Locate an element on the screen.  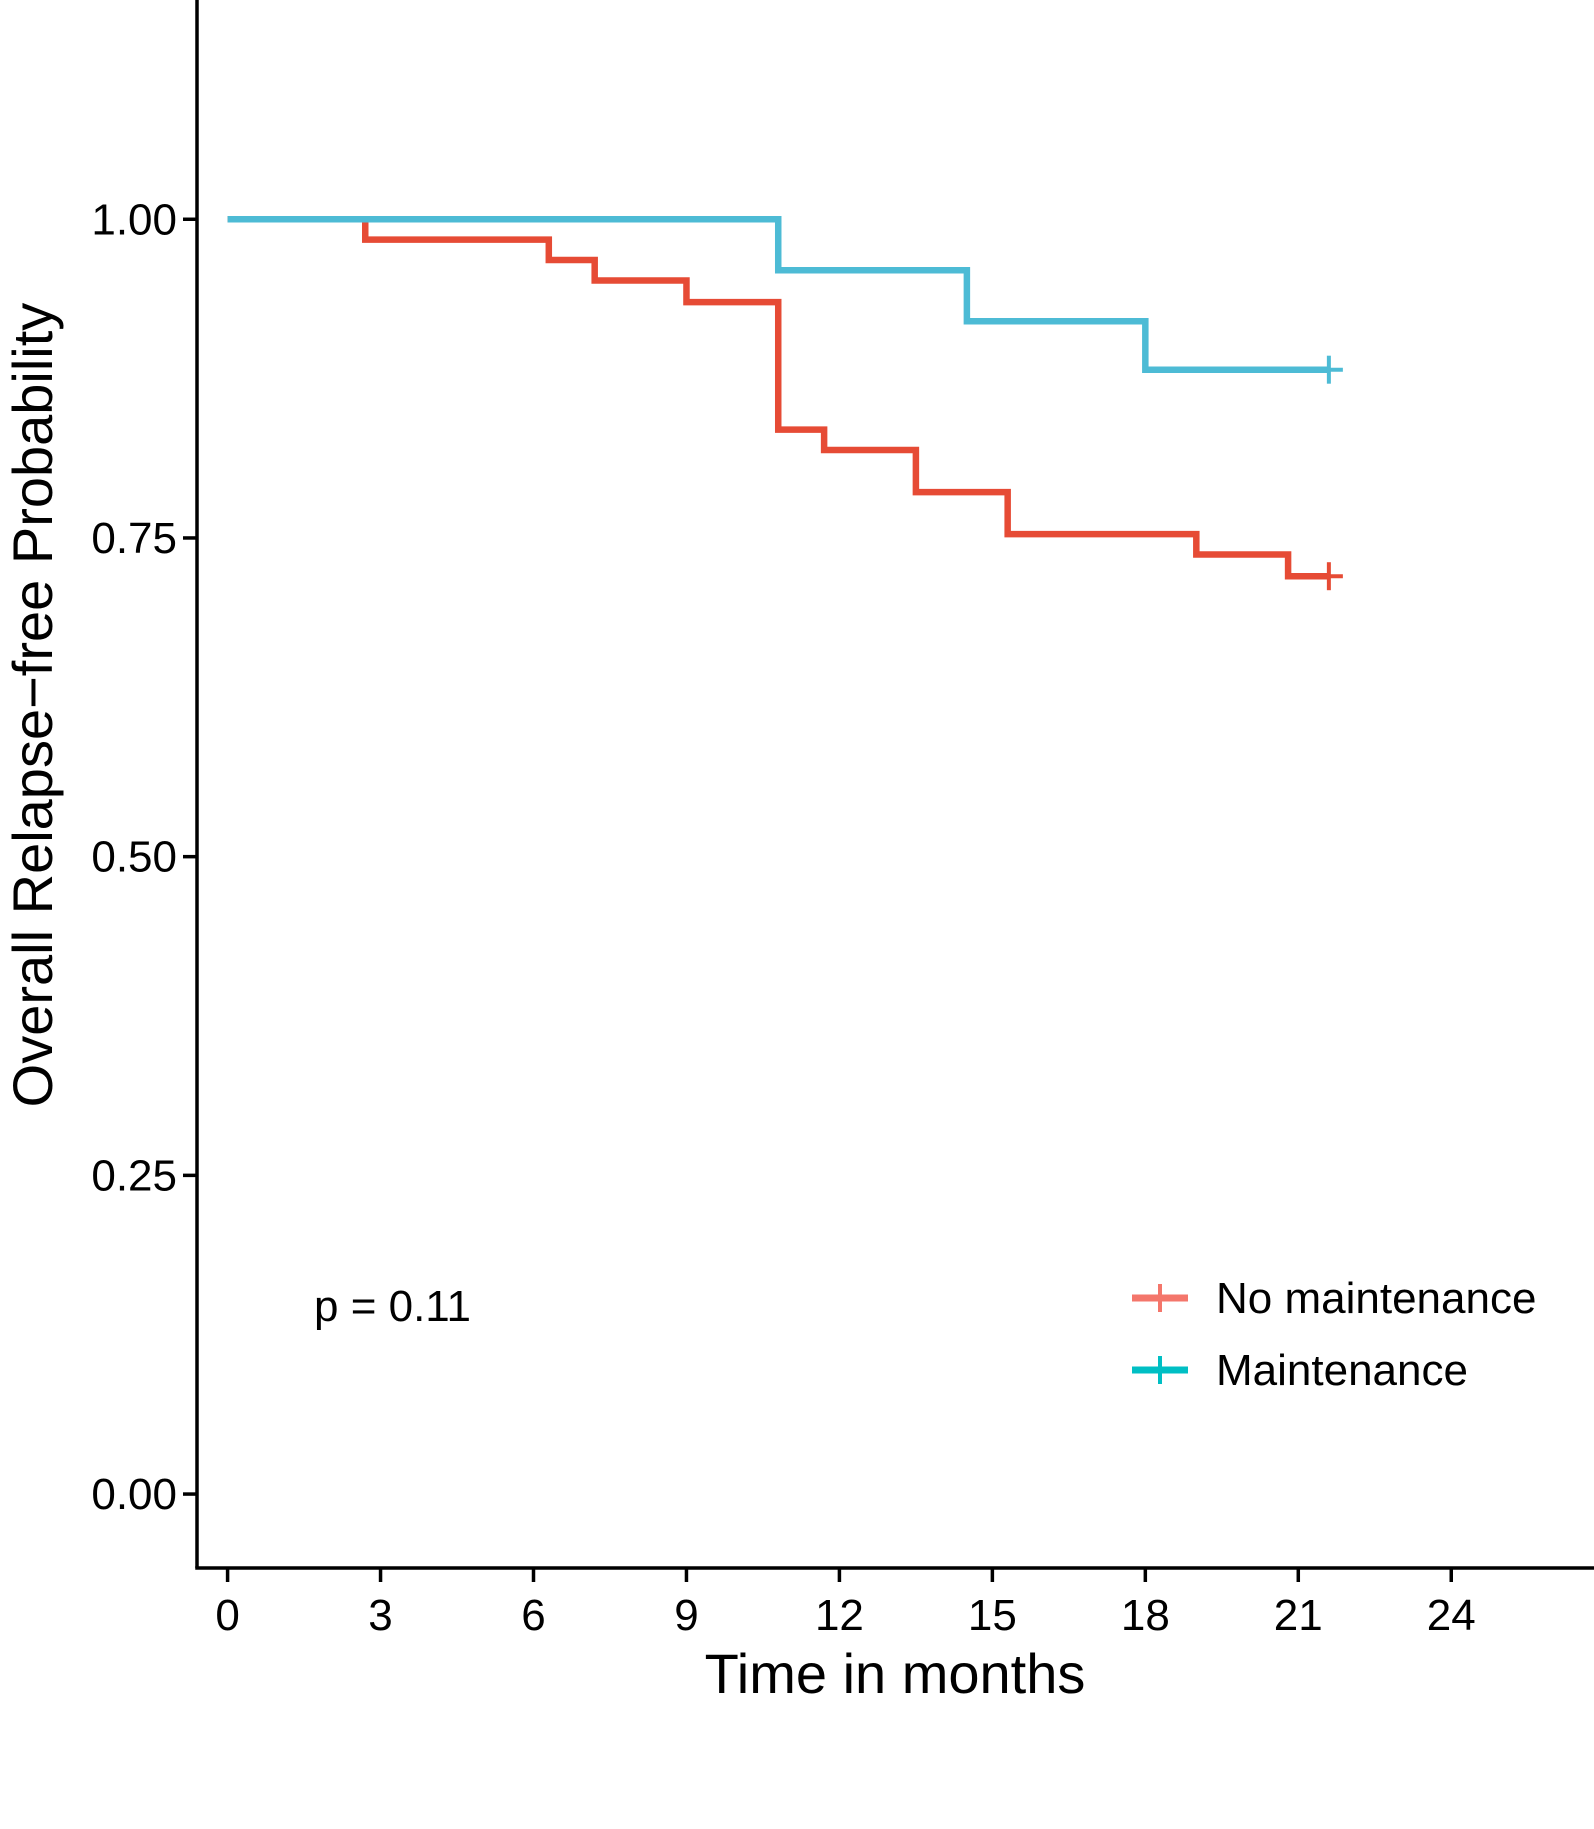
legend-label-maintenance: Maintenance is located at coordinates (1342, 1370).